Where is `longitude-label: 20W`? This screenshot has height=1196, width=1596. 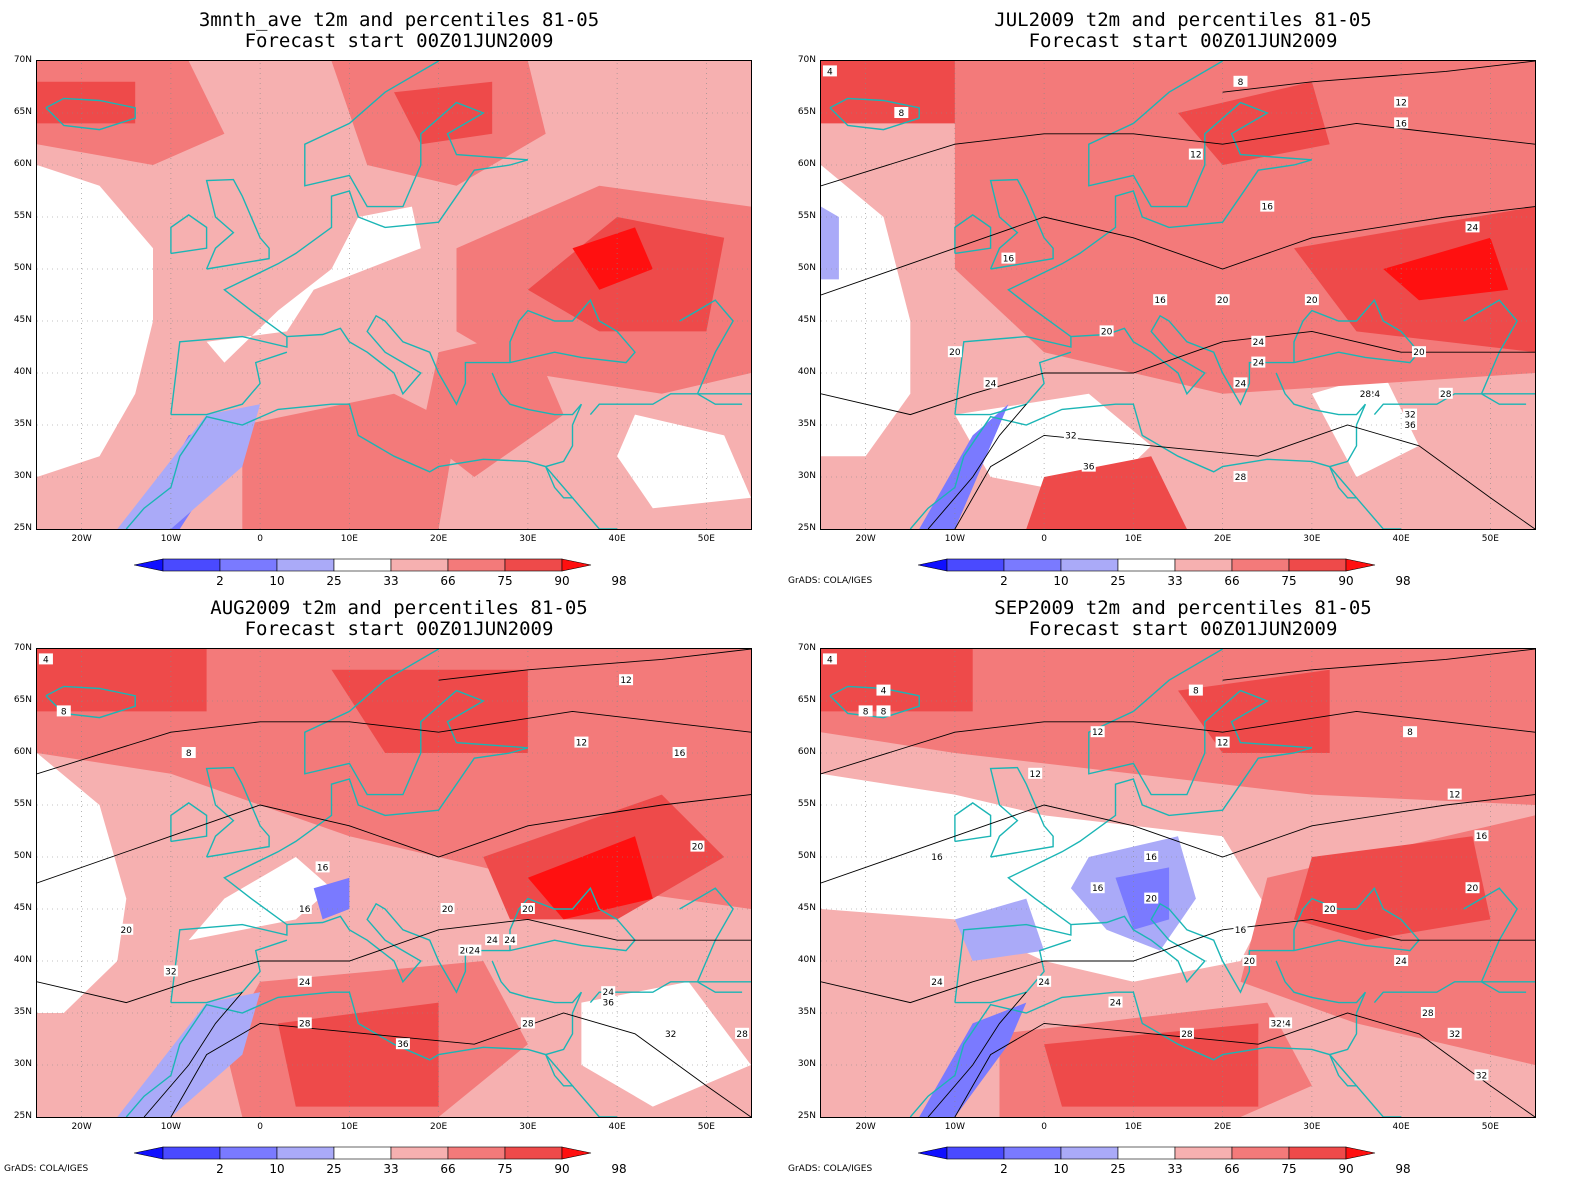
longitude-label: 20W is located at coordinates (865, 539).